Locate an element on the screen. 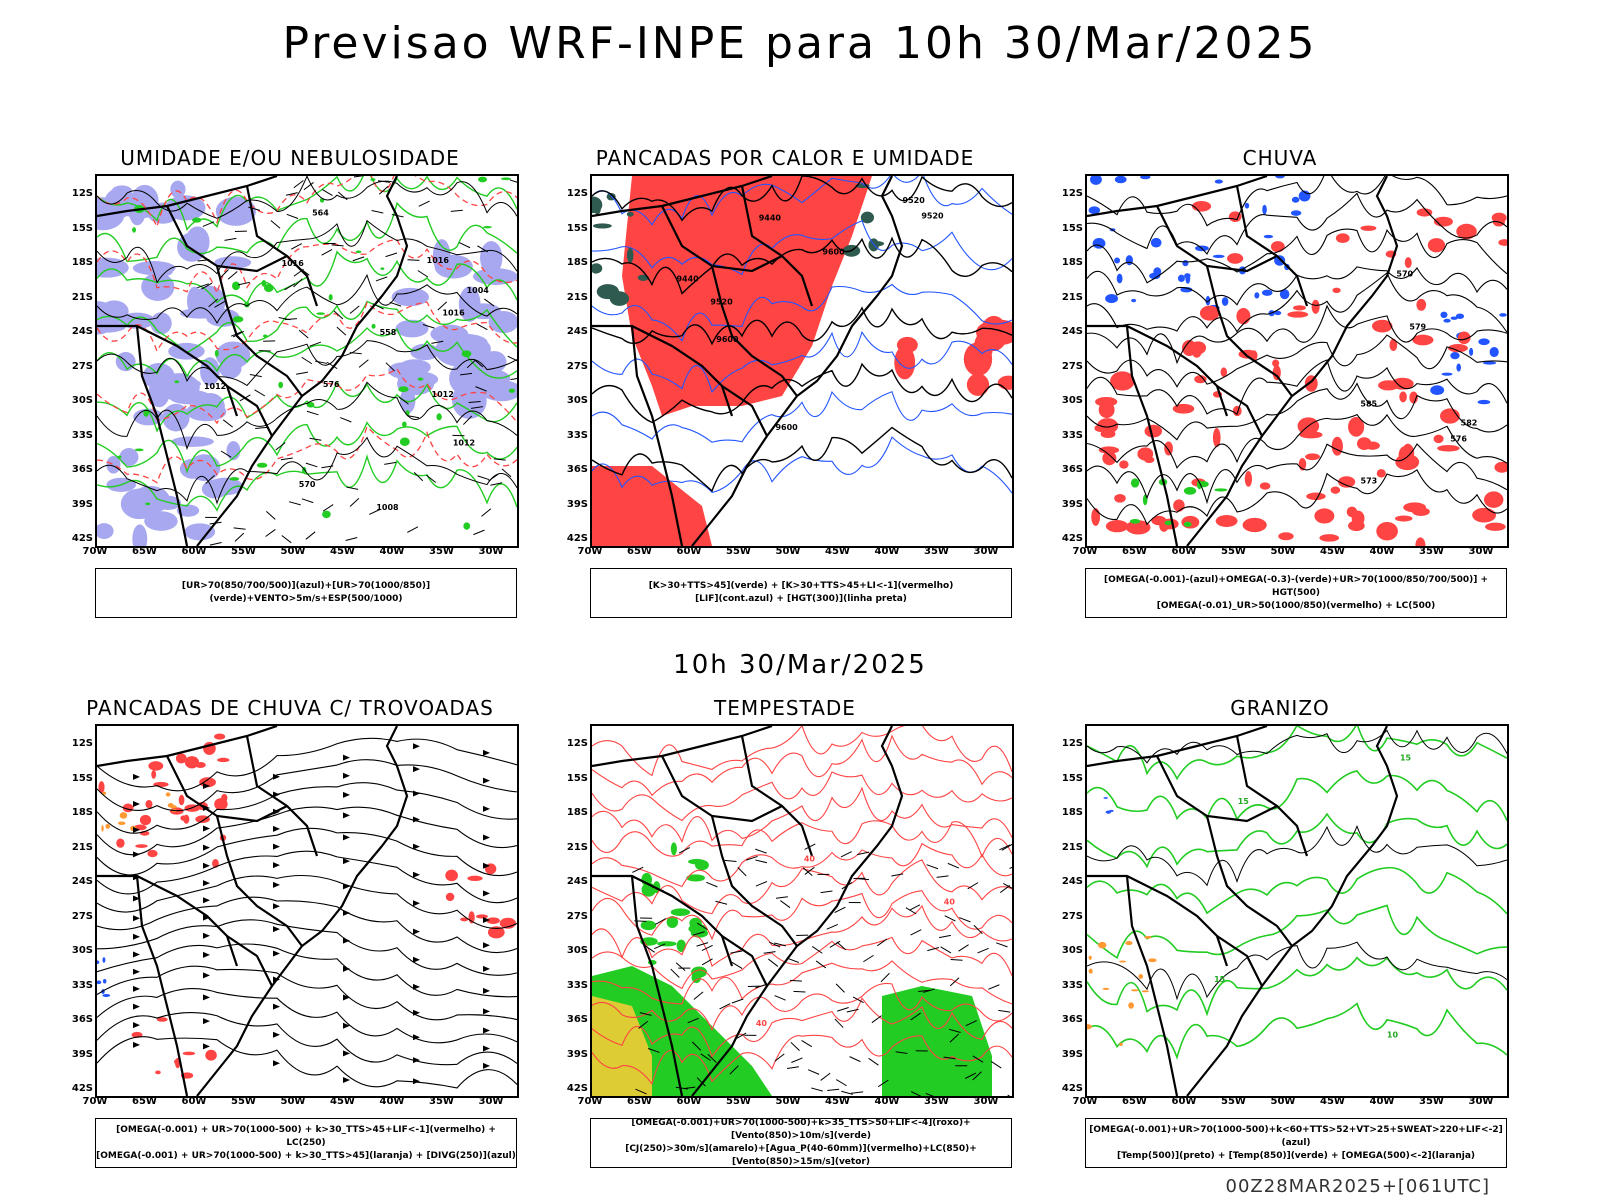 The height and width of the screenshot is (1200, 1600). country-border is located at coordinates (259, 331).